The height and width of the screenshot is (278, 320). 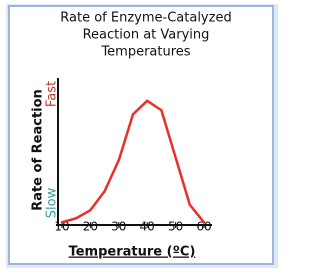 What do you see at coordinates (61, 227) in the screenshot?
I see `x-tick-label: 10` at bounding box center [61, 227].